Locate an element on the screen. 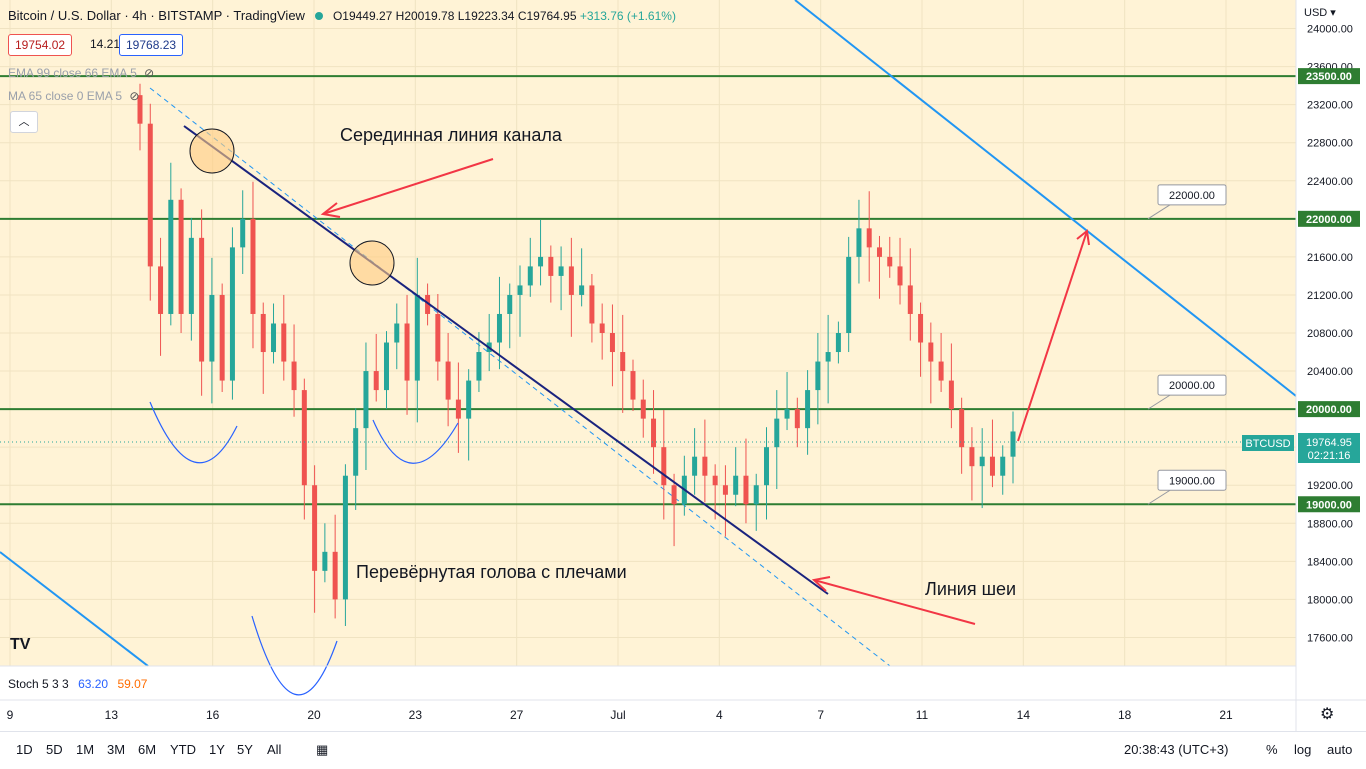 Image resolution: width=1366 pixels, height=769 pixels. level-tag-label: 19000.00 is located at coordinates (1329, 505).